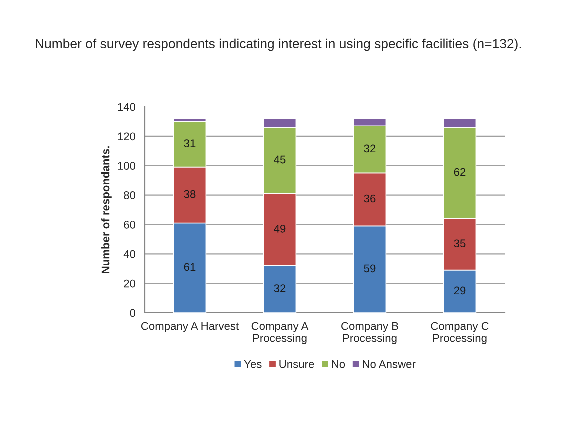  Describe the element at coordinates (127, 107) in the screenshot. I see `y-tick-label: 140` at that location.